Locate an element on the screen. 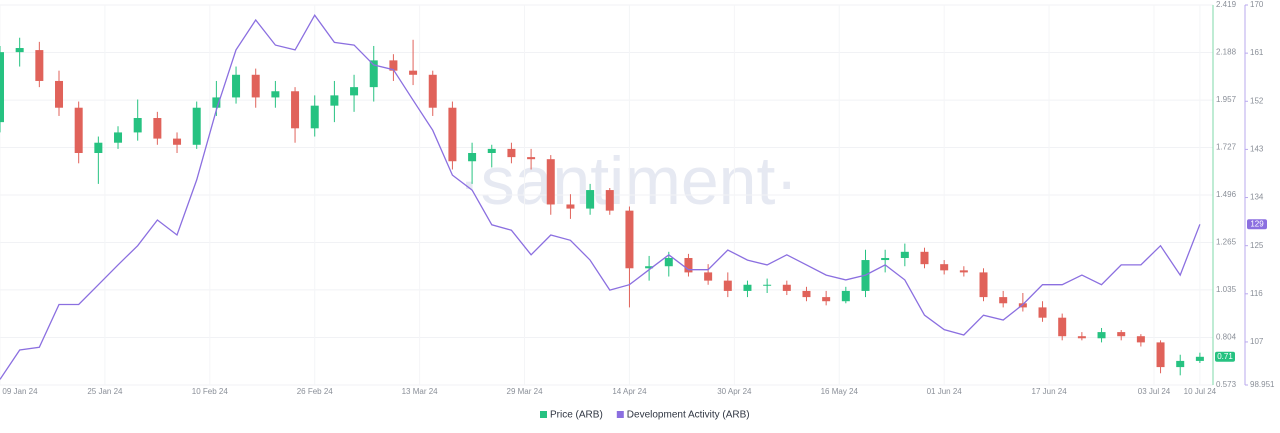 The image size is (1280, 433). y2-tick-label: 98.951 is located at coordinates (1262, 384).